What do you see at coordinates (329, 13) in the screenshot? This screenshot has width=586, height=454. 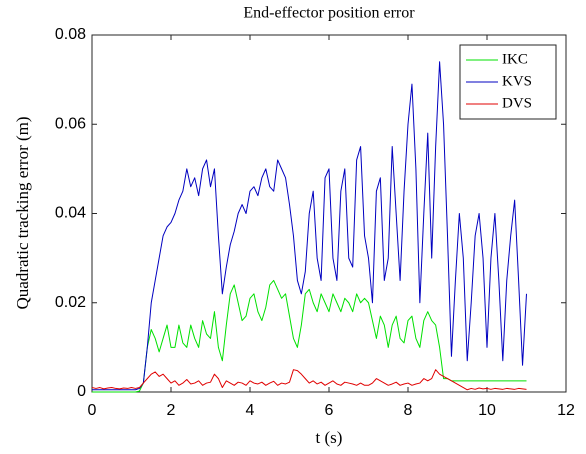 I see `chart-title: End-effector position error` at bounding box center [329, 13].